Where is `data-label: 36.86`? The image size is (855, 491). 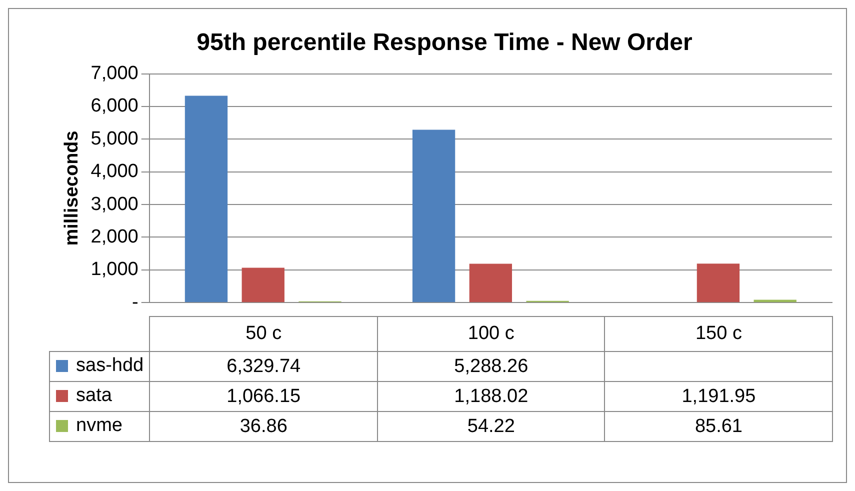 data-label: 36.86 is located at coordinates (264, 427).